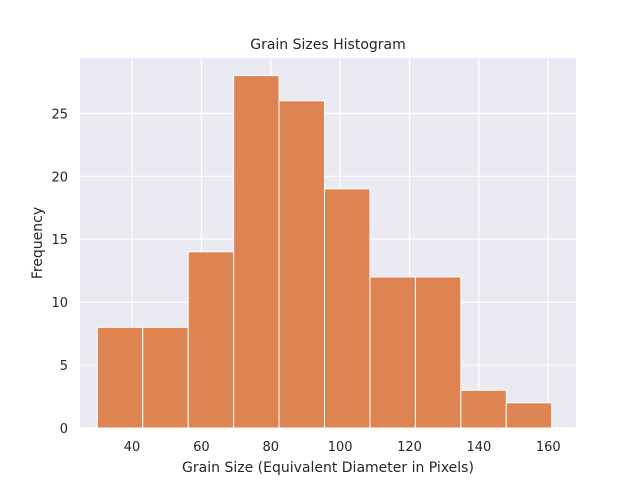  Describe the element at coordinates (409, 447) in the screenshot. I see `x-tick-label: 120` at that location.